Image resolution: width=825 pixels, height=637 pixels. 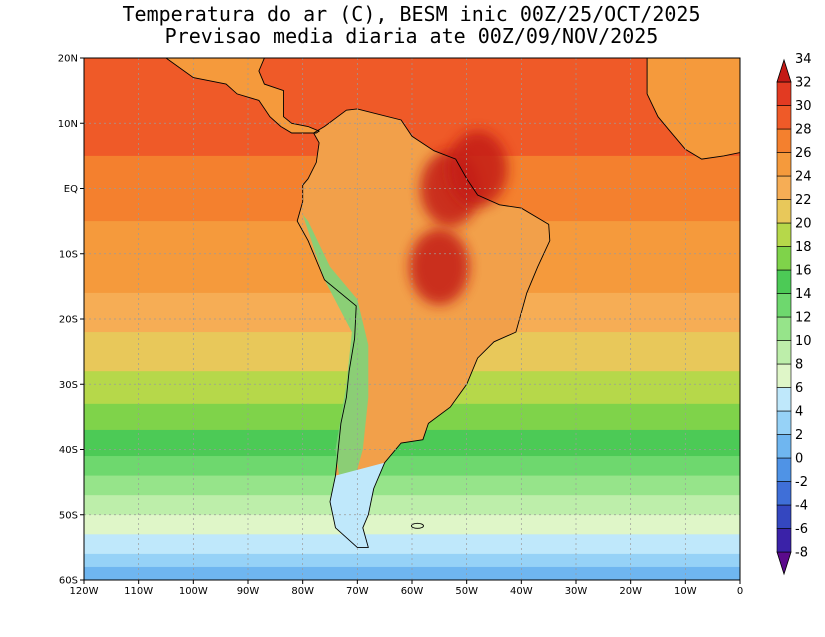 I want to click on y-tick-label: 60S, so click(x=68, y=581).